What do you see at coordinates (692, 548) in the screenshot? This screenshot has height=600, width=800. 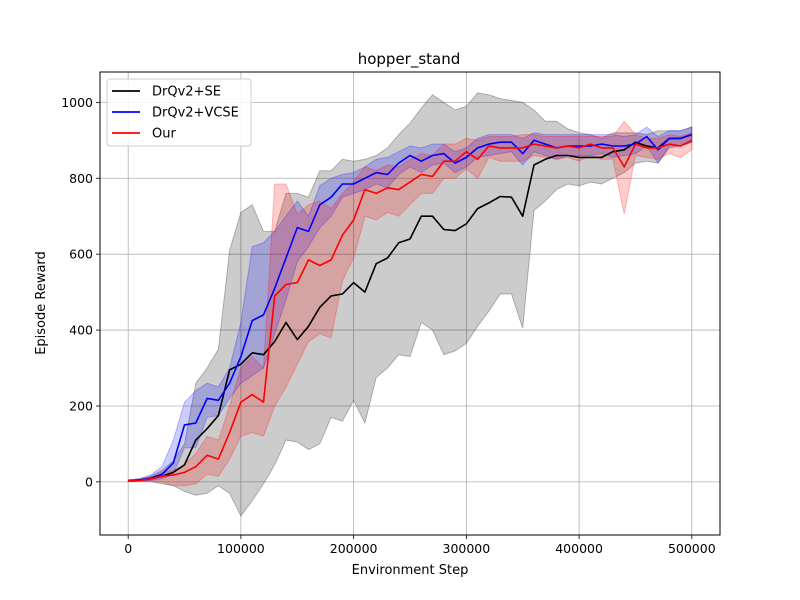 I see `x-tick-label: 500000` at bounding box center [692, 548].